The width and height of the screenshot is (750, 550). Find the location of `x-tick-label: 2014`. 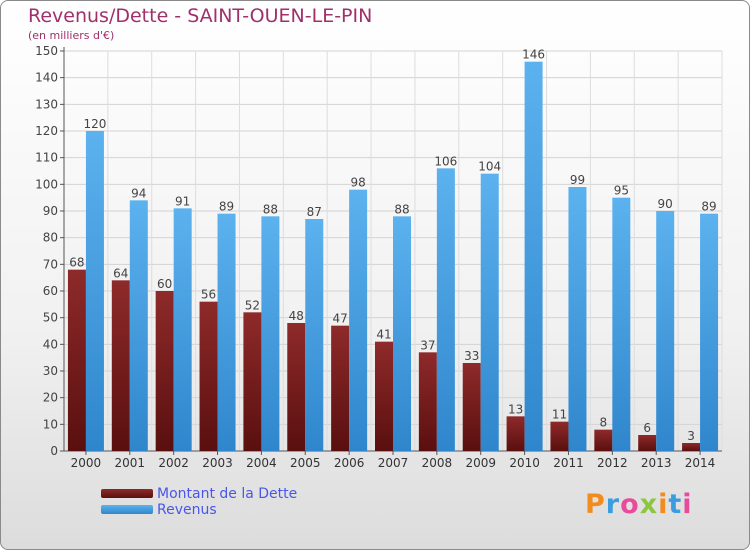

x-tick-label: 2014 is located at coordinates (700, 463).